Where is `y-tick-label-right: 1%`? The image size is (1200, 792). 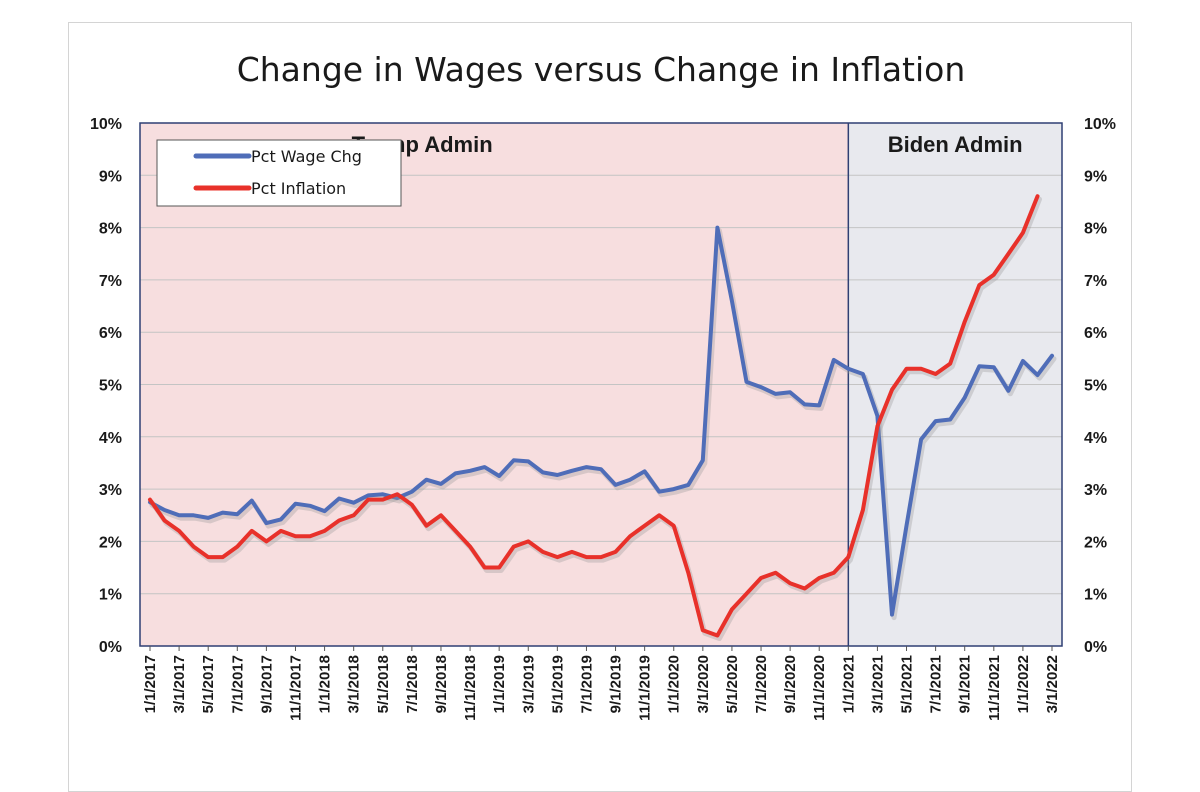 y-tick-label-right: 1% is located at coordinates (1095, 595).